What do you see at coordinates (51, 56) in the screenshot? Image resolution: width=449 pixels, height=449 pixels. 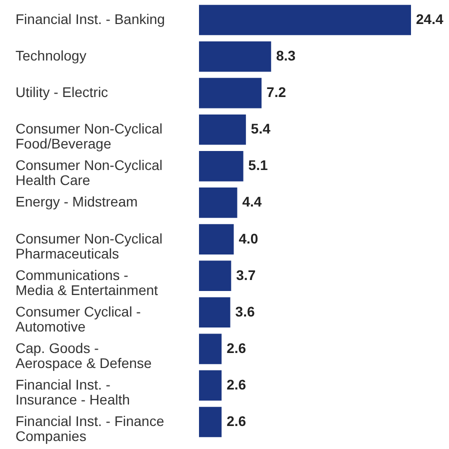 I see `y-tick-label: Technology` at bounding box center [51, 56].